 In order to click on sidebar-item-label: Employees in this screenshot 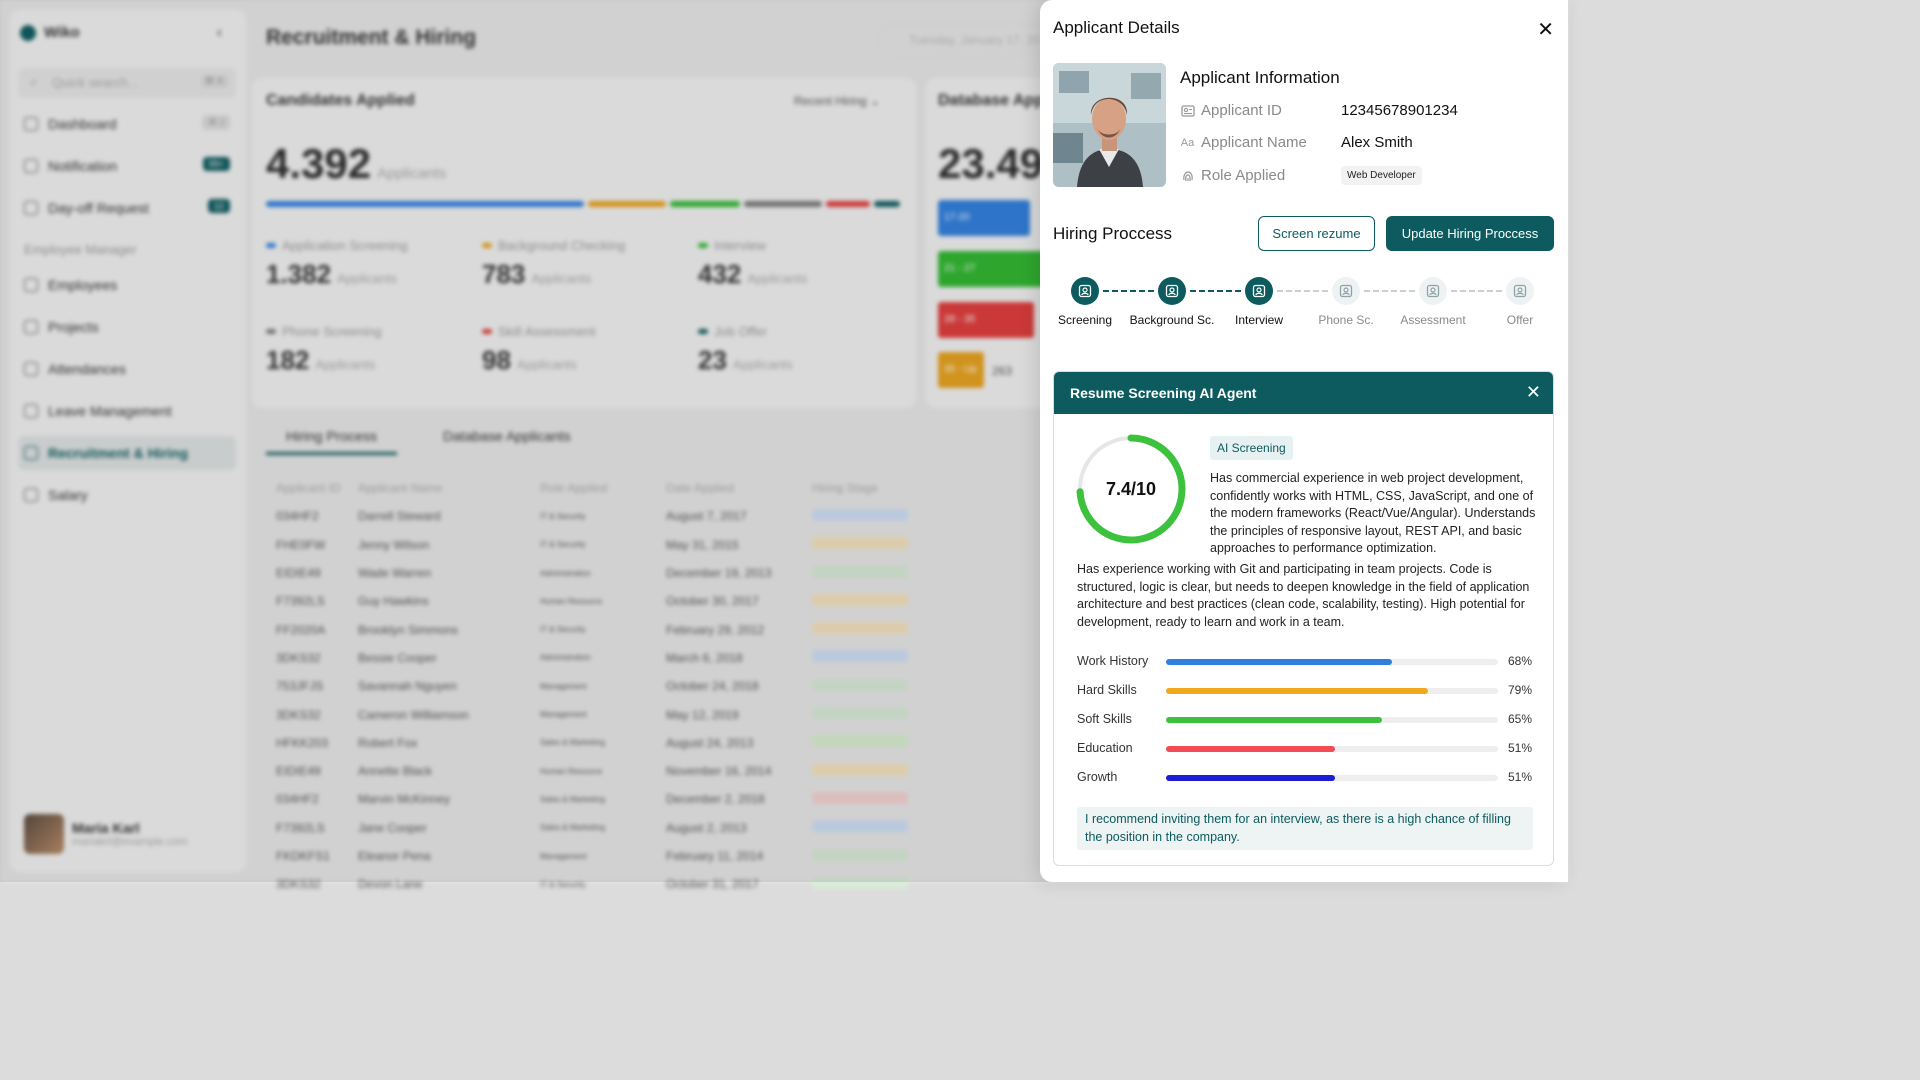, I will do `click(83, 285)`.